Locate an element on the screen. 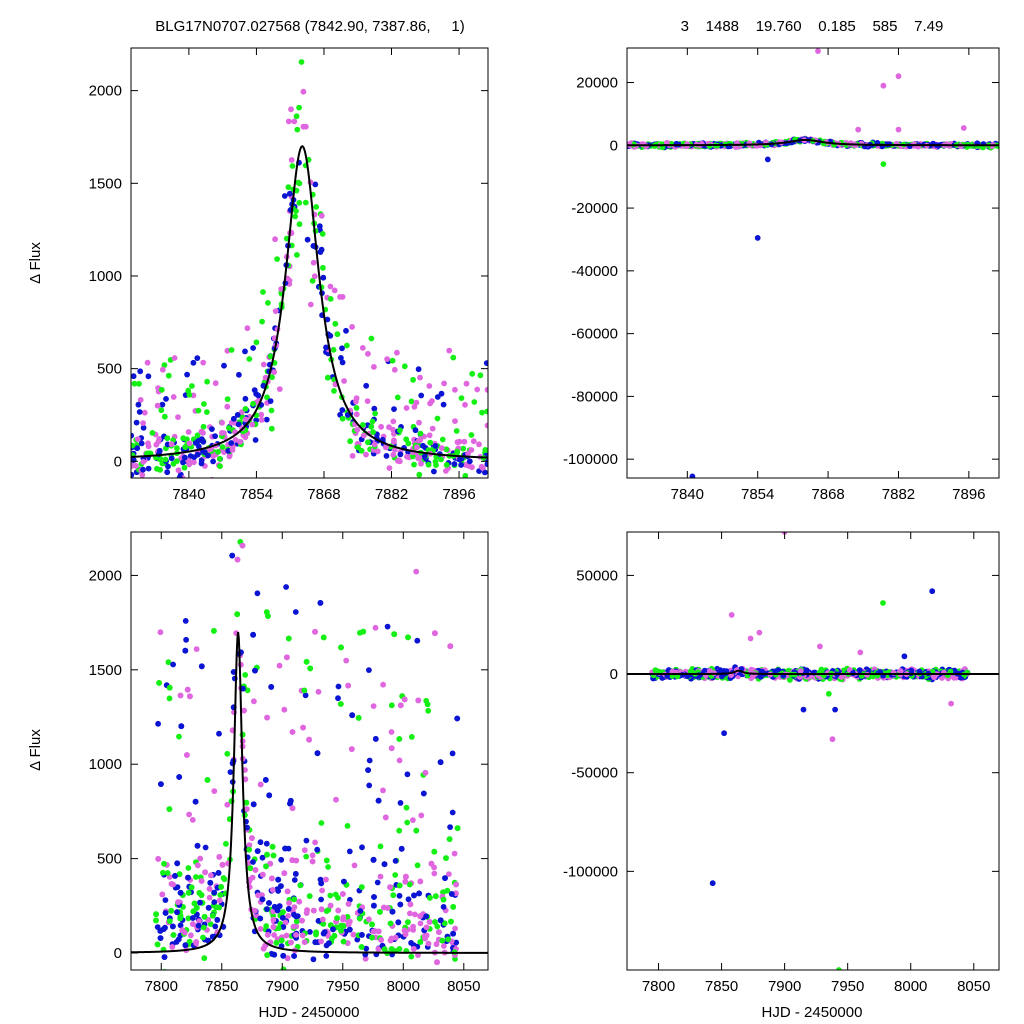 The width and height of the screenshot is (1024, 1024). x-tick-label: 7950 is located at coordinates (342, 986).